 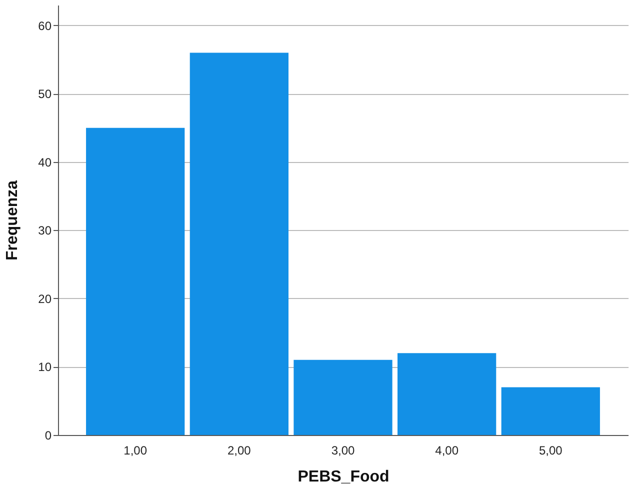 I want to click on x-tick-label: 3,00, so click(x=343, y=451).